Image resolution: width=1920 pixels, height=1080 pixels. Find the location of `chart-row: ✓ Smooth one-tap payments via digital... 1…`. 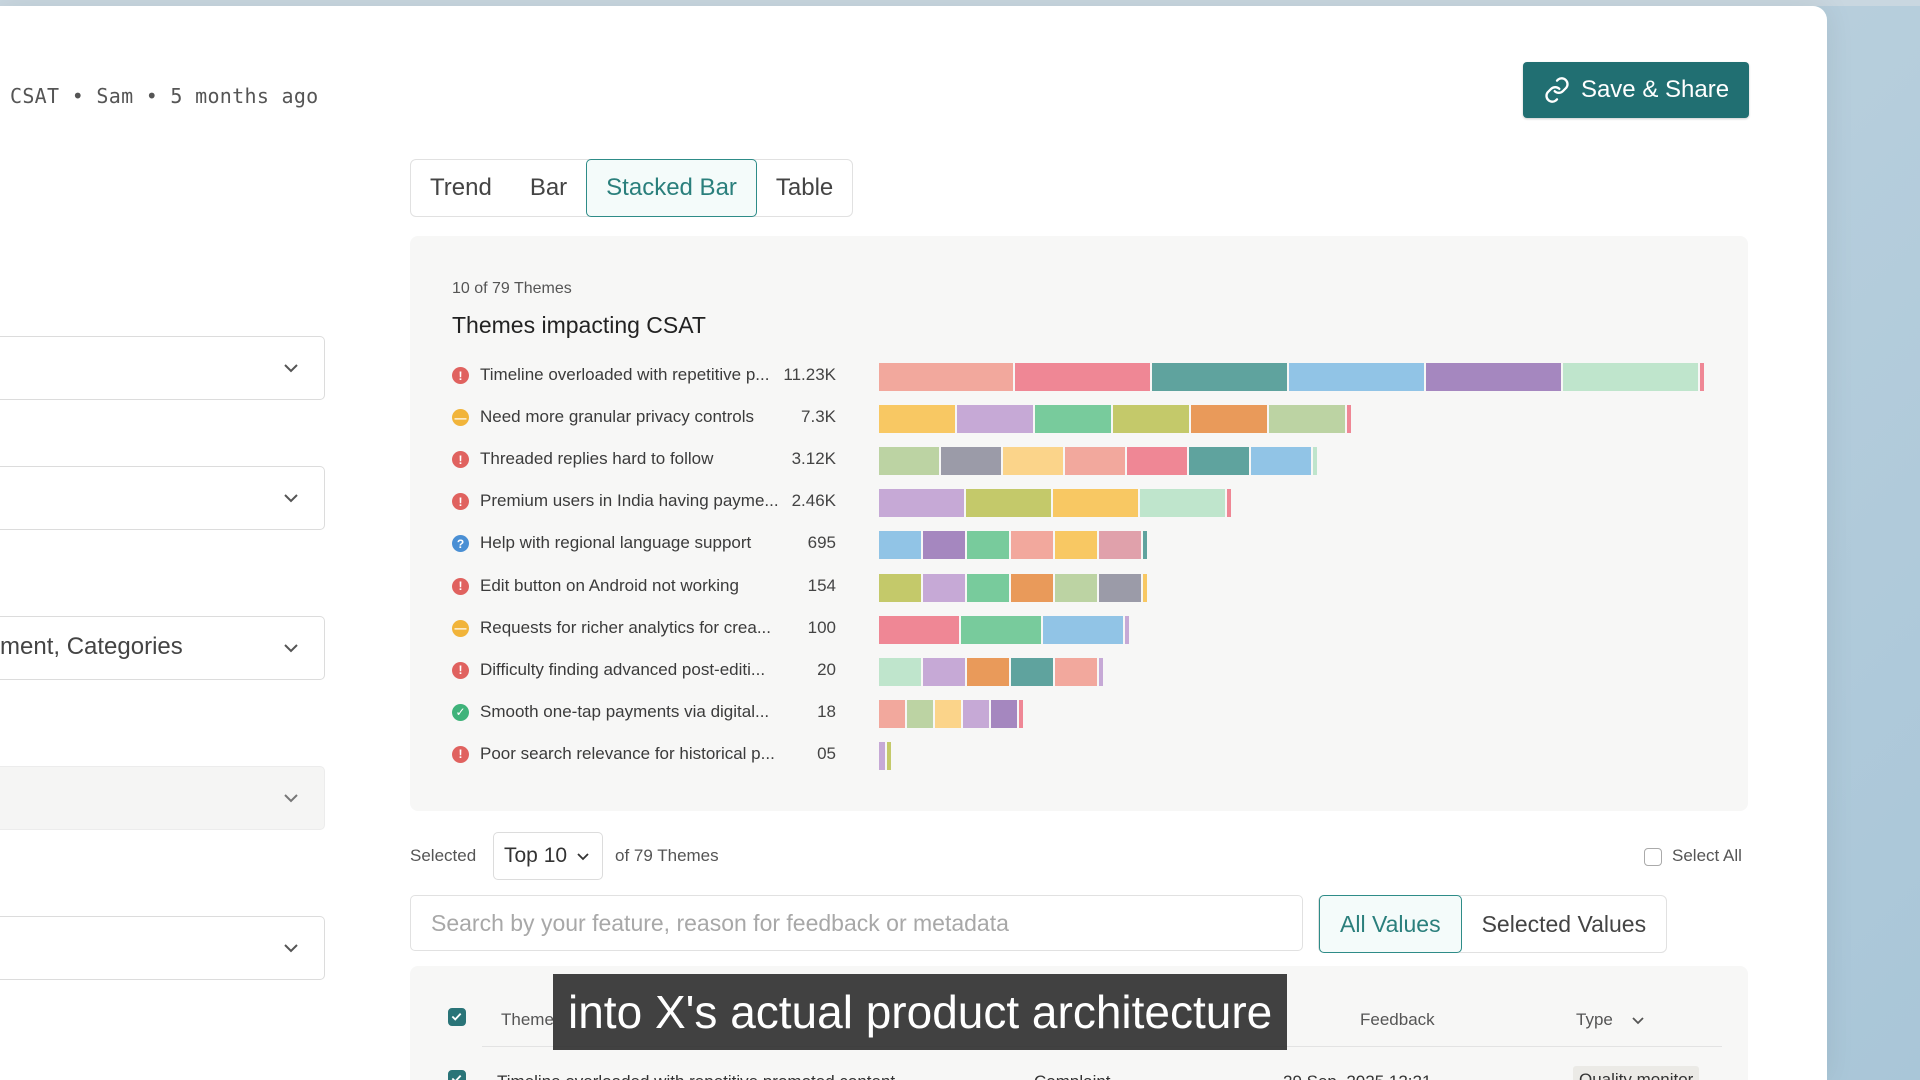

chart-row: ✓ Smooth one-tap payments via digital... 1… is located at coordinates (1082, 712).